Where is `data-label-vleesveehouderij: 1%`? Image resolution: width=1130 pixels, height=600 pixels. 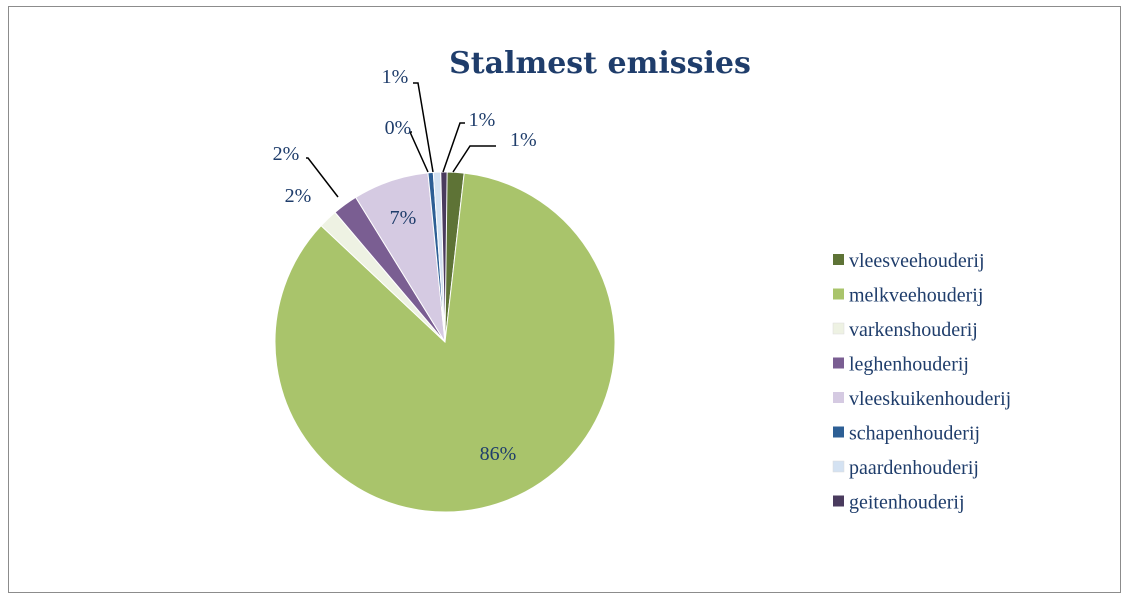 data-label-vleesveehouderij: 1% is located at coordinates (523, 140).